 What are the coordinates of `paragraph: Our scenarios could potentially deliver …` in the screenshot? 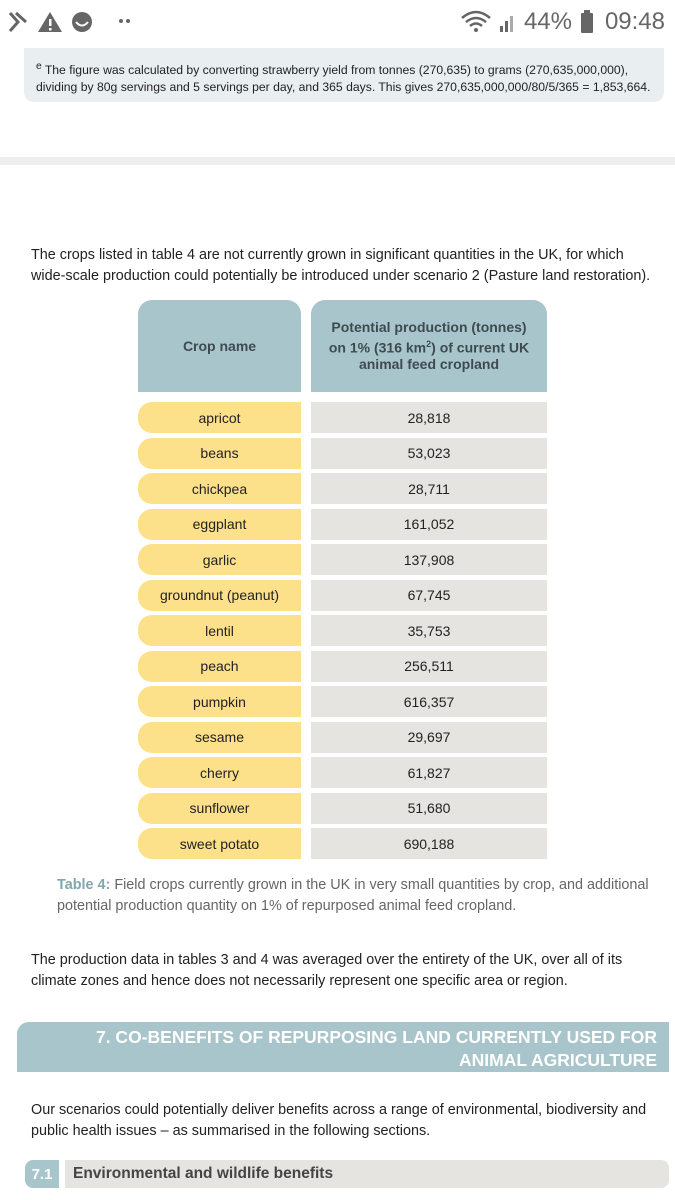 It's located at (339, 1120).